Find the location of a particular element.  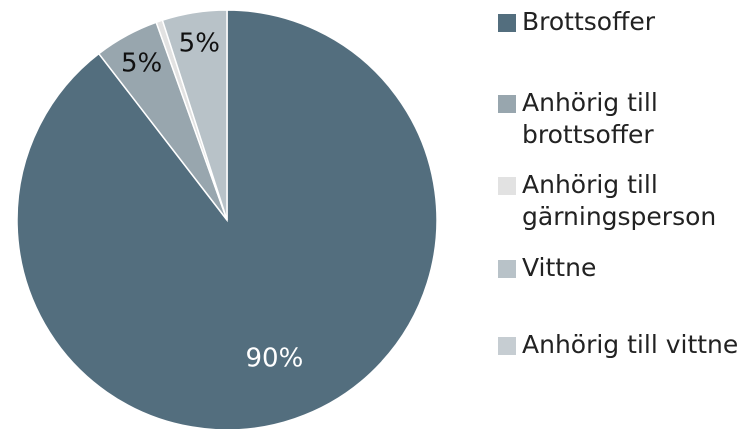

legend-label: Anhörig till vittne is located at coordinates (630, 344).